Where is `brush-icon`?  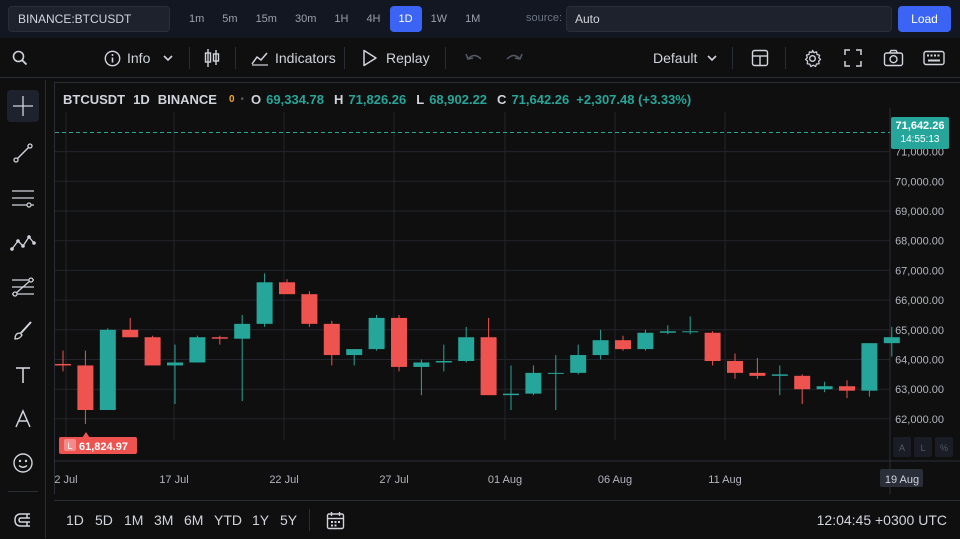 brush-icon is located at coordinates (23, 331).